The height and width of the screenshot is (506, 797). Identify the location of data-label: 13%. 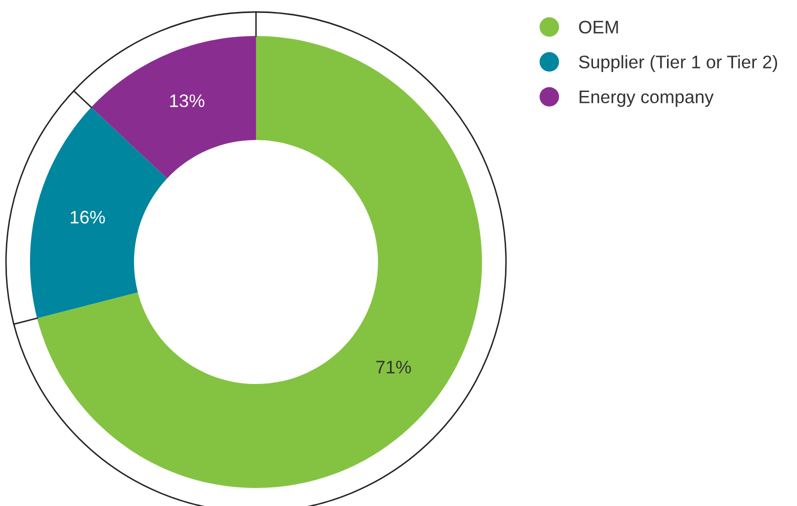
(187, 101).